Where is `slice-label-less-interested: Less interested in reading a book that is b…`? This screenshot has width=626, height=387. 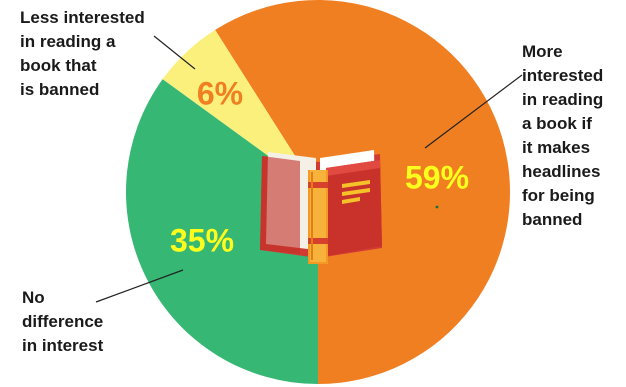
slice-label-less-interested: Less interested in reading a book that is b… is located at coordinates (82, 54).